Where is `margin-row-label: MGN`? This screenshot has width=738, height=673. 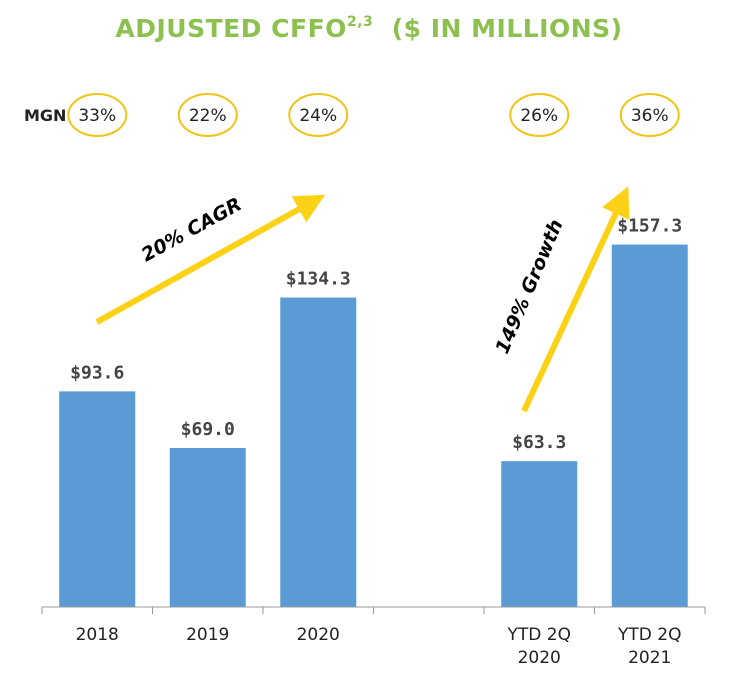 margin-row-label: MGN is located at coordinates (45, 115).